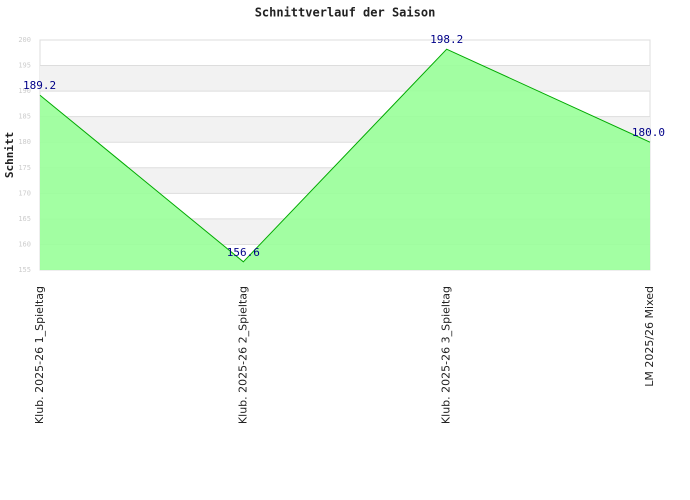 The image size is (690, 500). I want to click on y-tick-label: 175, so click(24, 168).